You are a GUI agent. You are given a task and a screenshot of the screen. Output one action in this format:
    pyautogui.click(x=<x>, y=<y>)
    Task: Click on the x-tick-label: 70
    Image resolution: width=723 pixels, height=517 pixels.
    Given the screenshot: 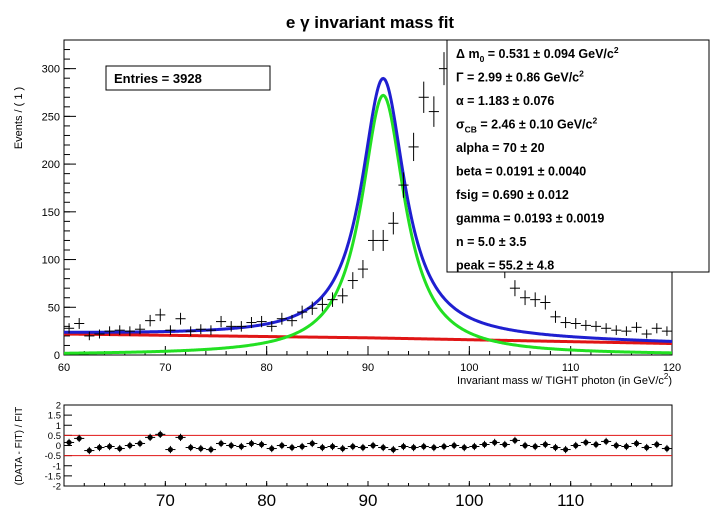 What is the action you would take?
    pyautogui.click(x=165, y=368)
    